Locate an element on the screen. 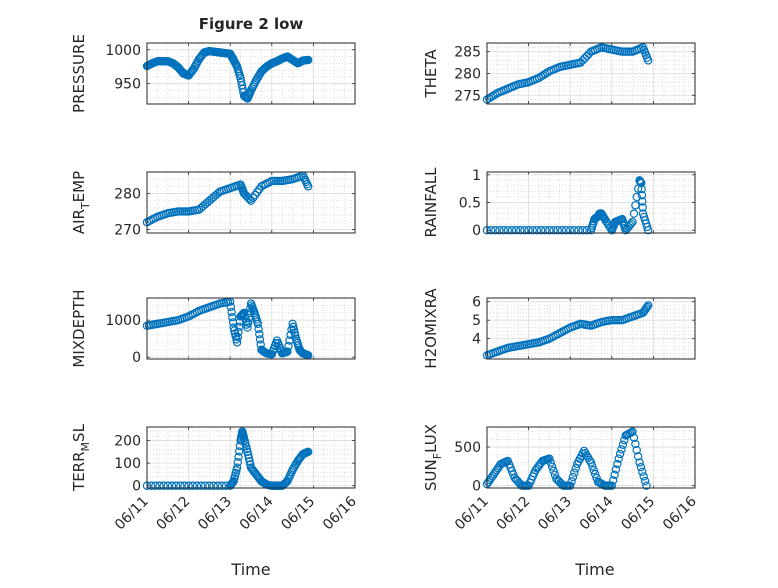 Image resolution: width=778 pixels, height=588 pixels. y-tick-label: 950 is located at coordinates (127, 85).